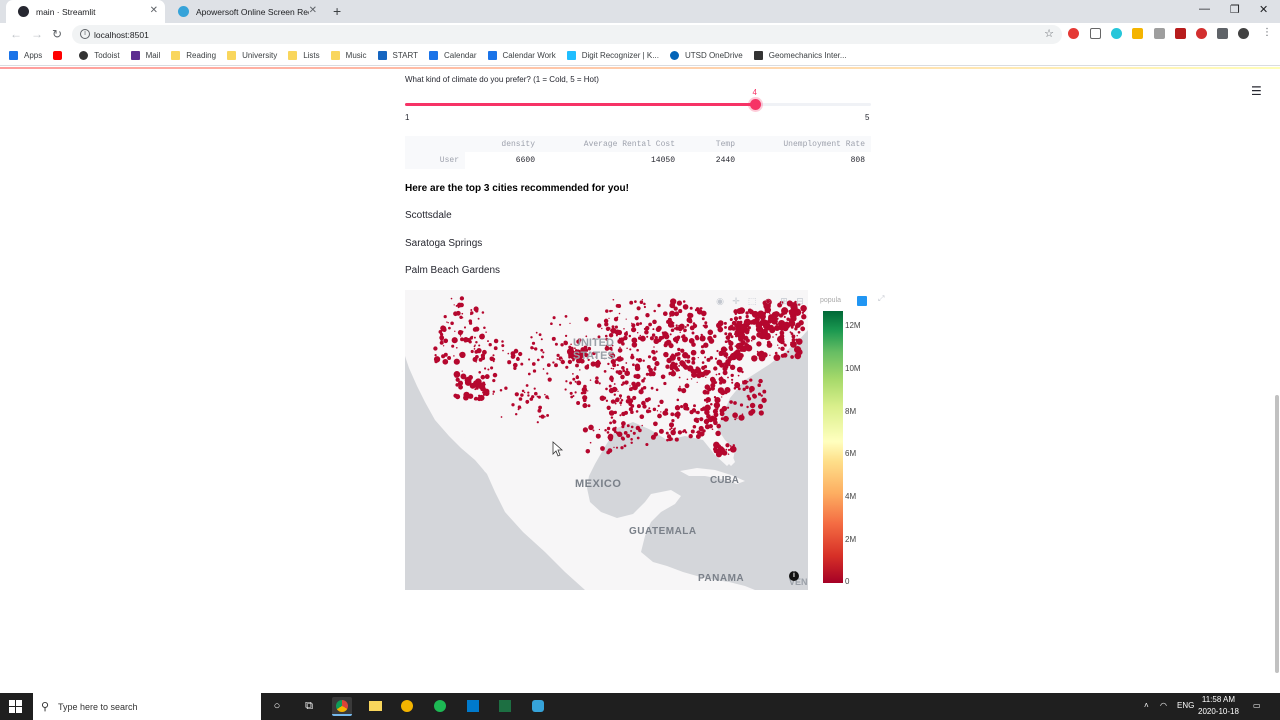  I want to click on windows-start-icon, so click(15, 706).